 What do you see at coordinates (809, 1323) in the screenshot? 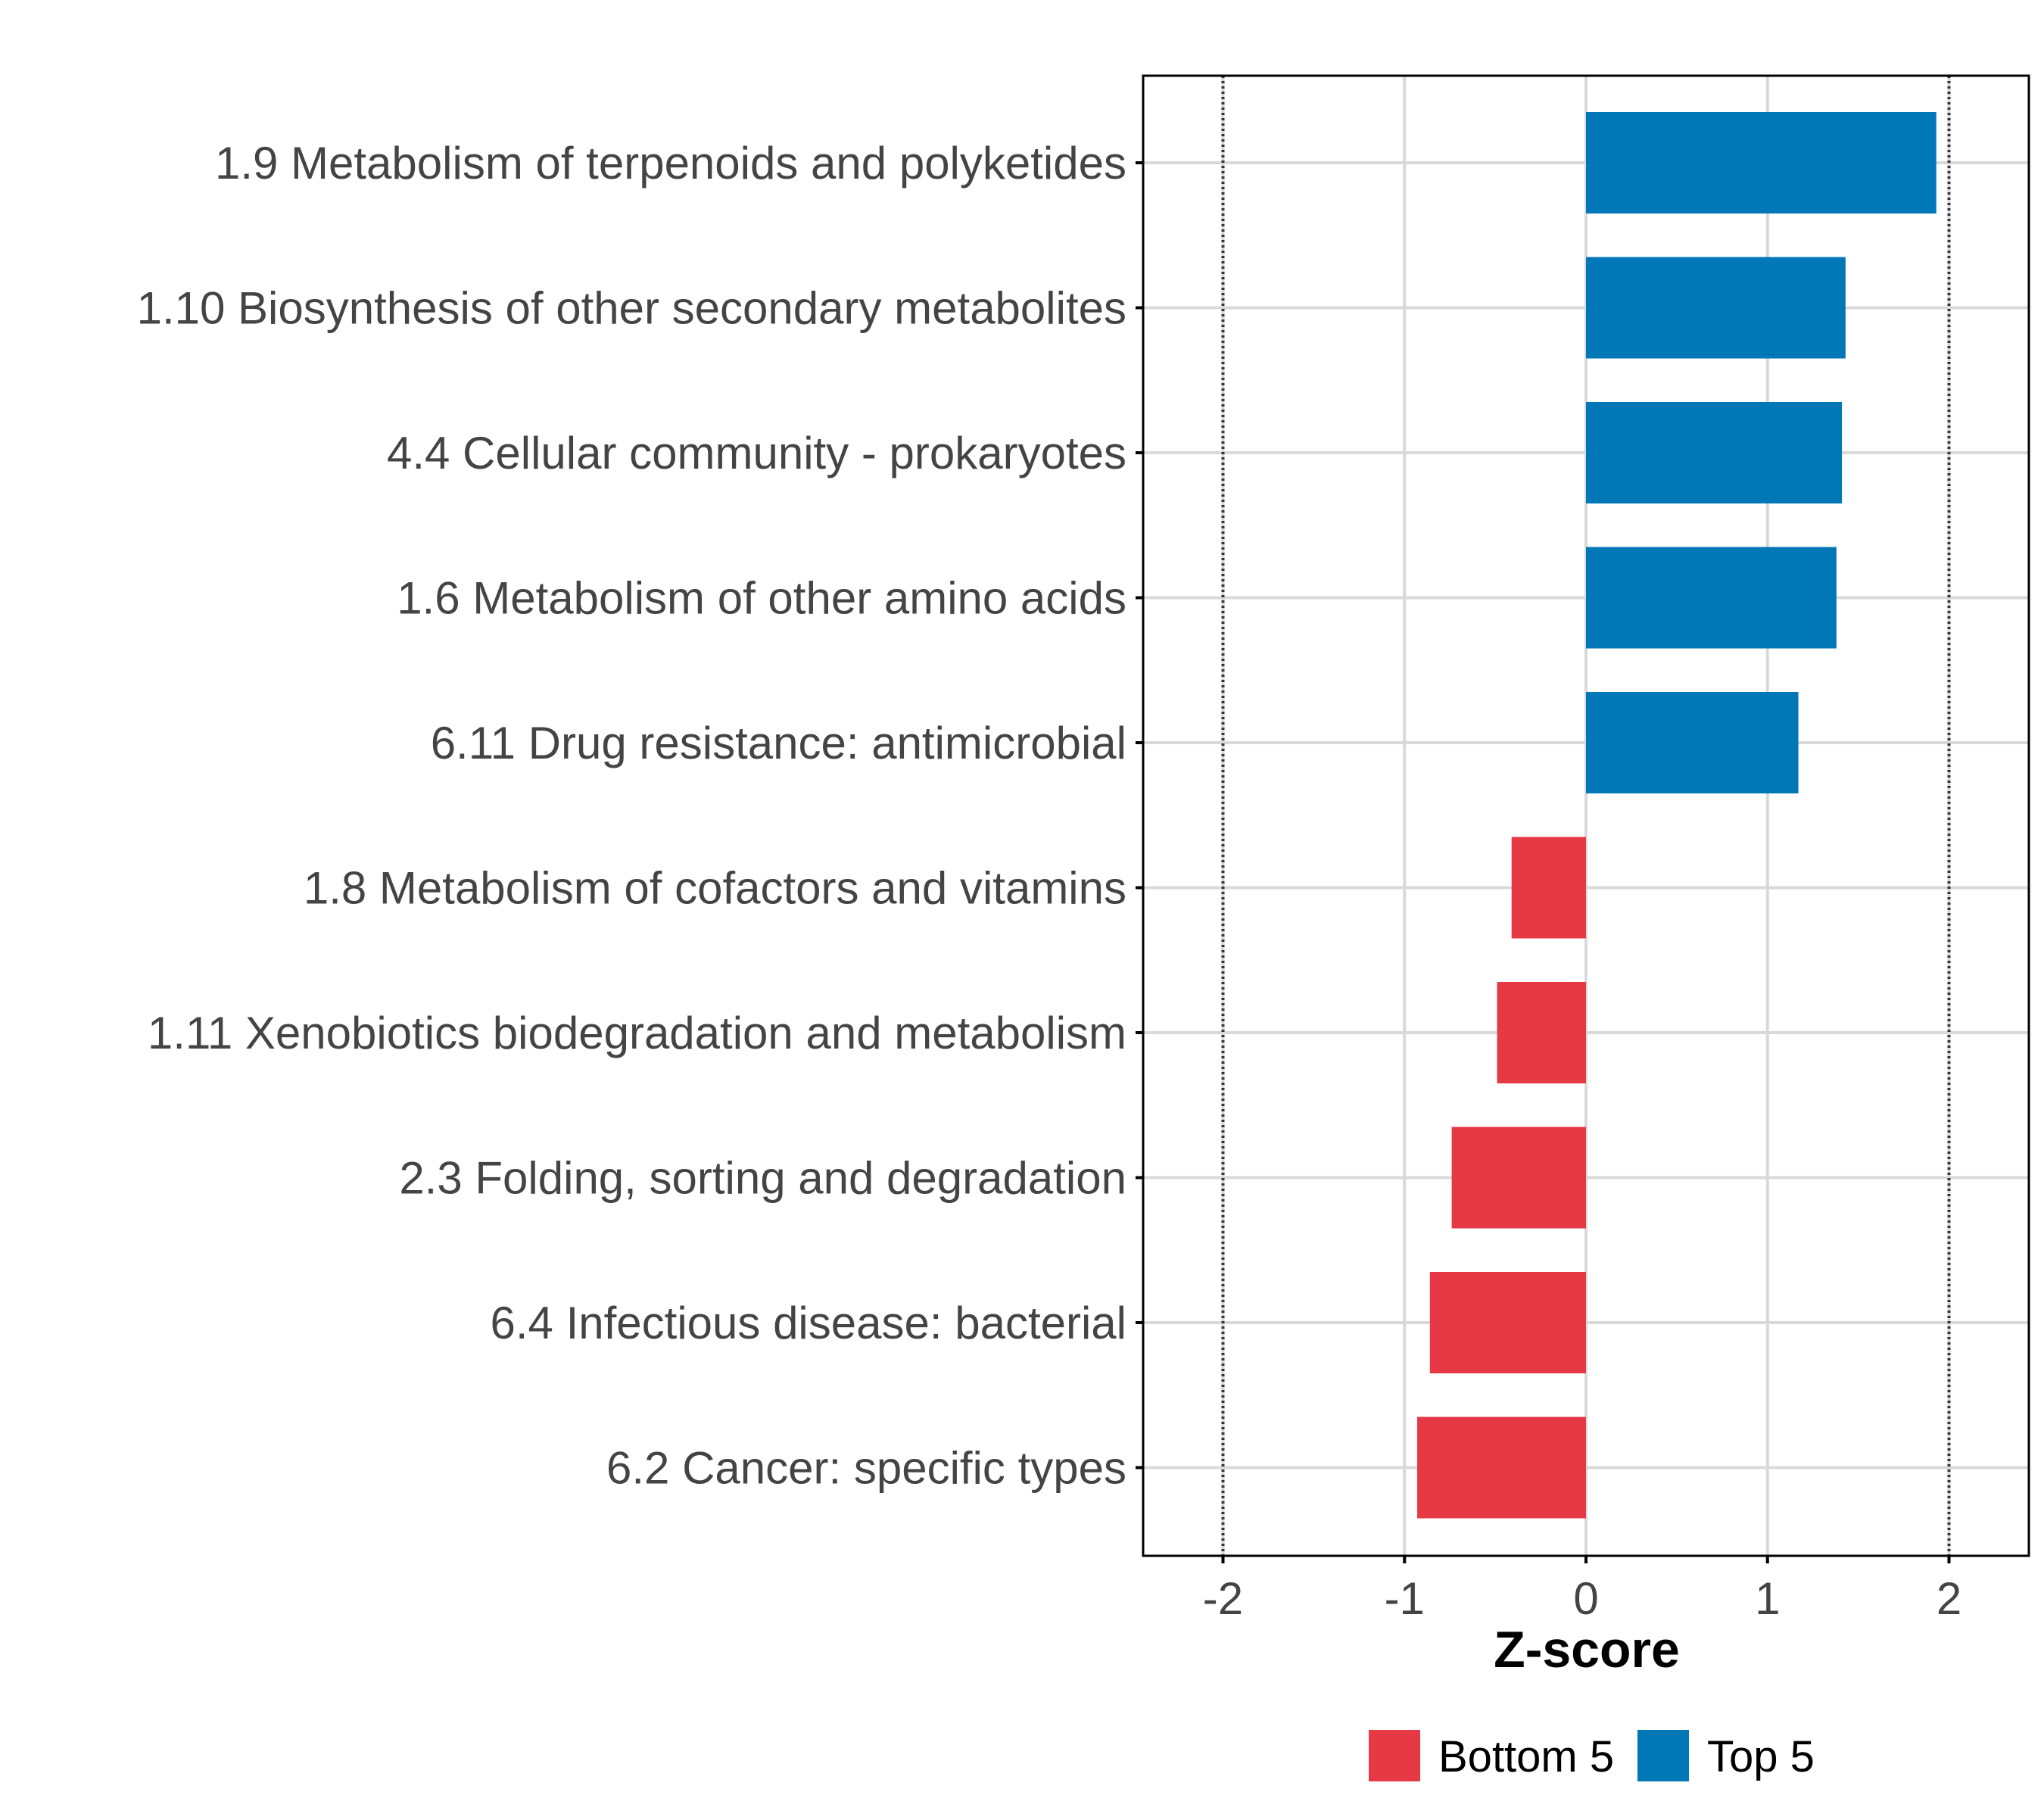
I see `y-tick-label: 6.4 Infectious disease: bacterial` at bounding box center [809, 1323].